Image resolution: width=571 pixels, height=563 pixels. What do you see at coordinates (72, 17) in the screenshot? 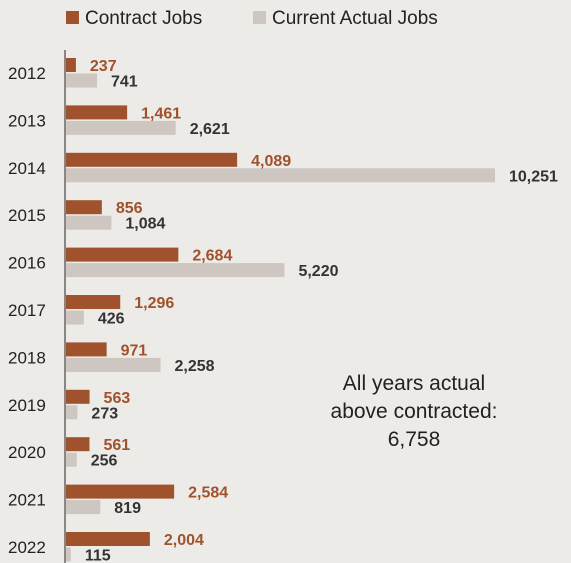
I see `legend-swatch-contract` at bounding box center [72, 17].